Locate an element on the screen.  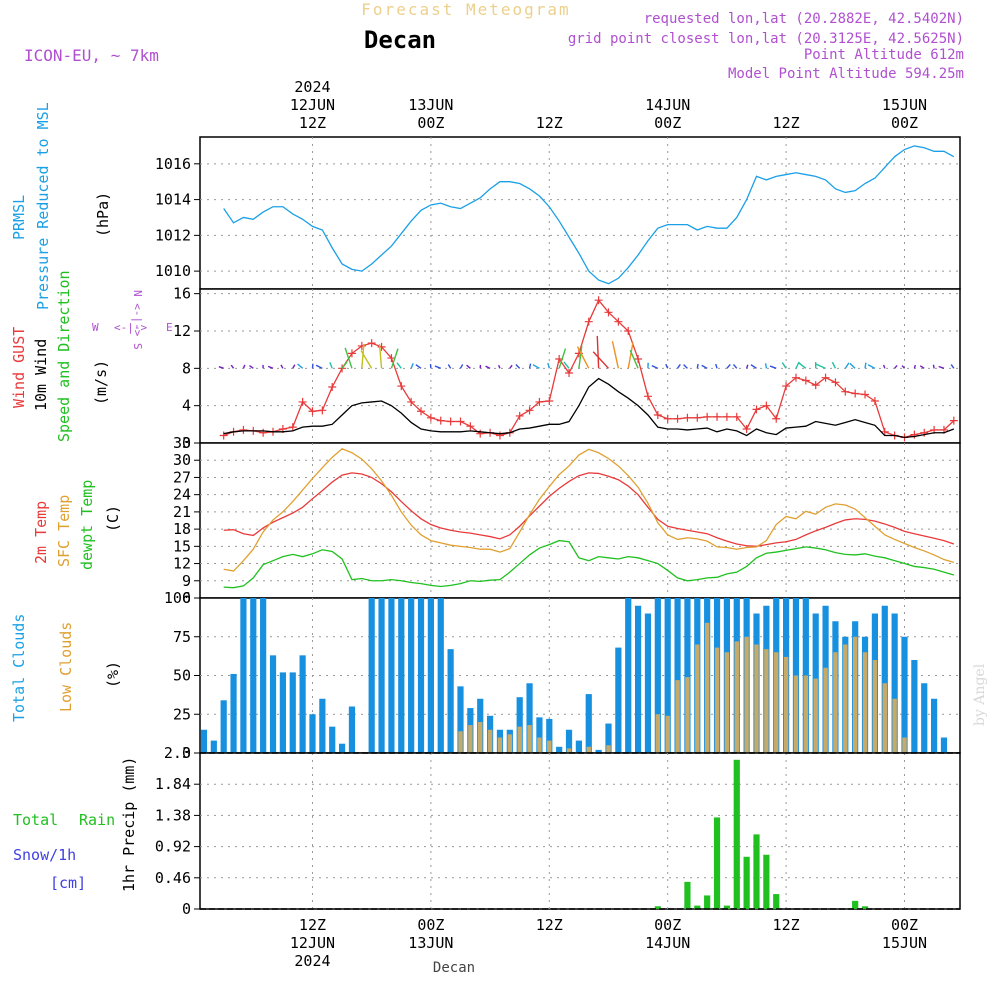
y-tick-label: 16 is located at coordinates (182, 294).